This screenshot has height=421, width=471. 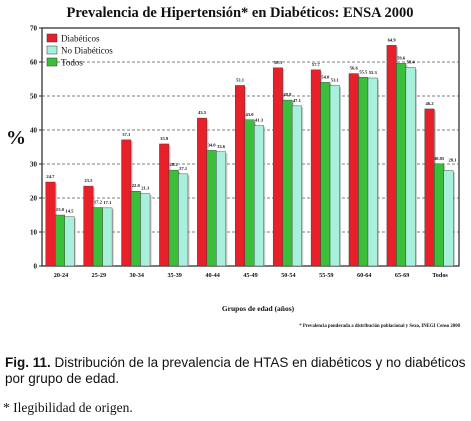 What do you see at coordinates (137, 275) in the screenshot?
I see `x-tick-label: 30-34` at bounding box center [137, 275].